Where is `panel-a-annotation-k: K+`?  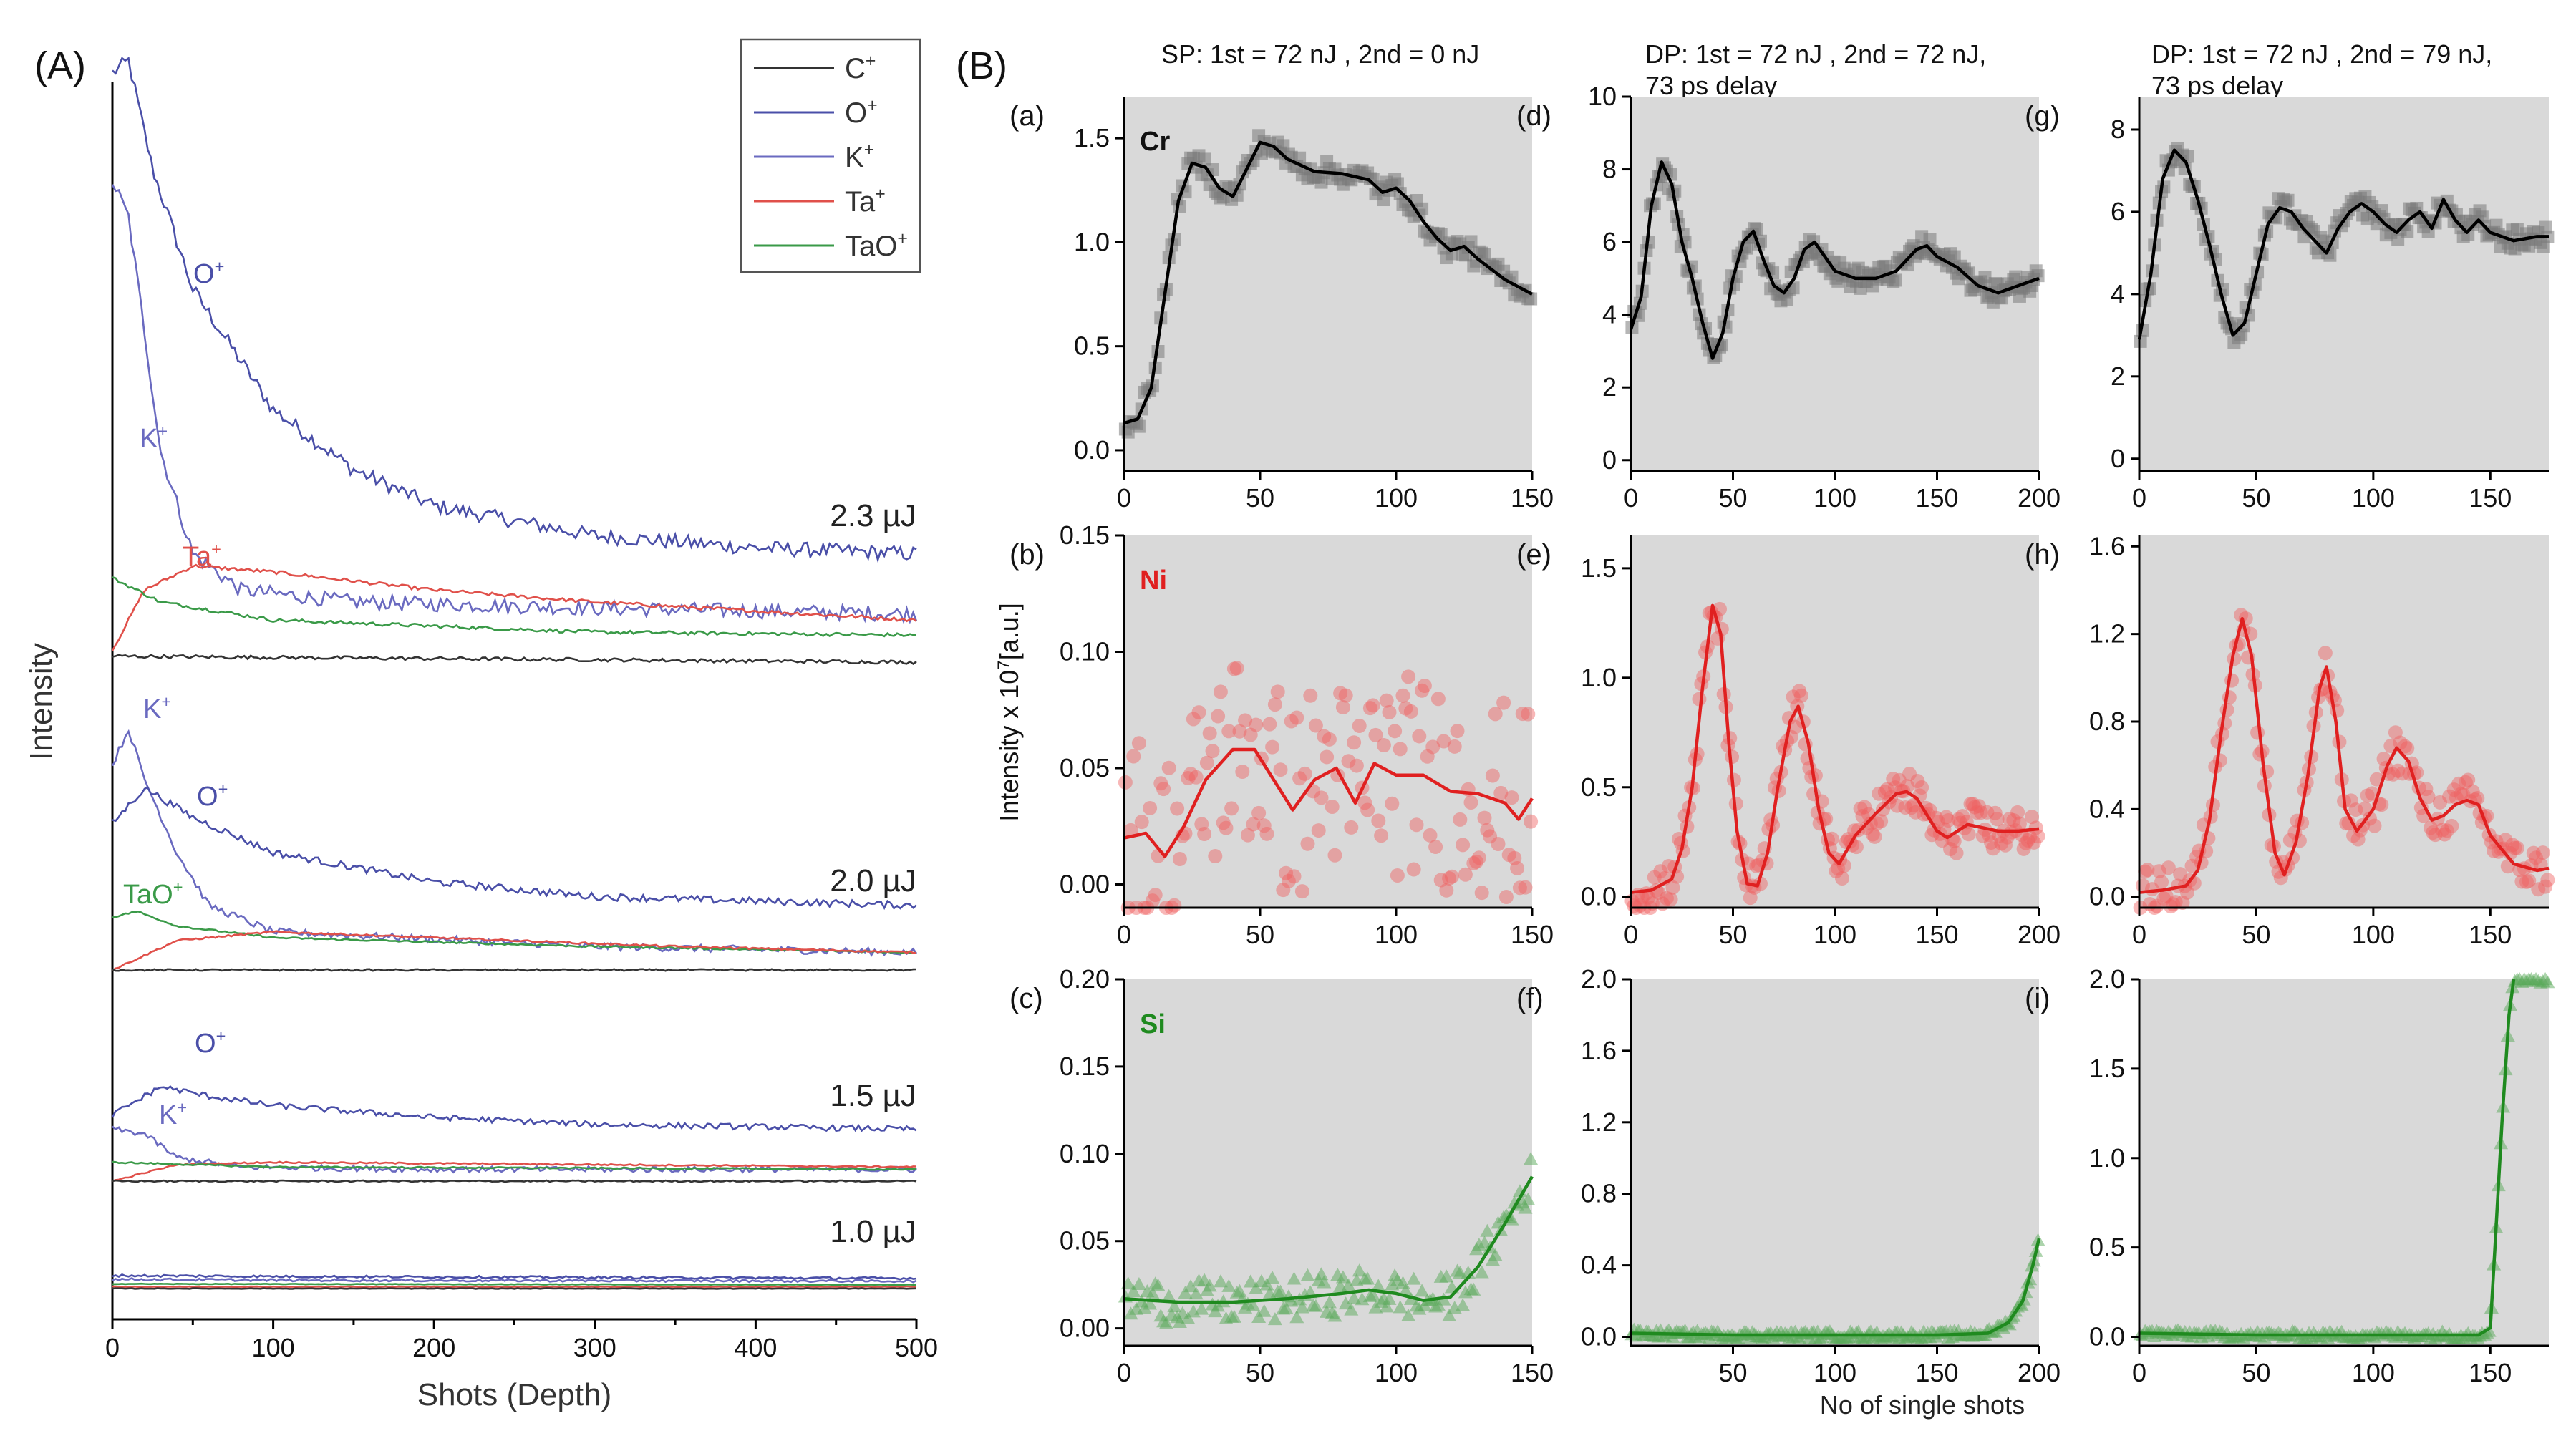 panel-a-annotation-k: K+ is located at coordinates (157, 708).